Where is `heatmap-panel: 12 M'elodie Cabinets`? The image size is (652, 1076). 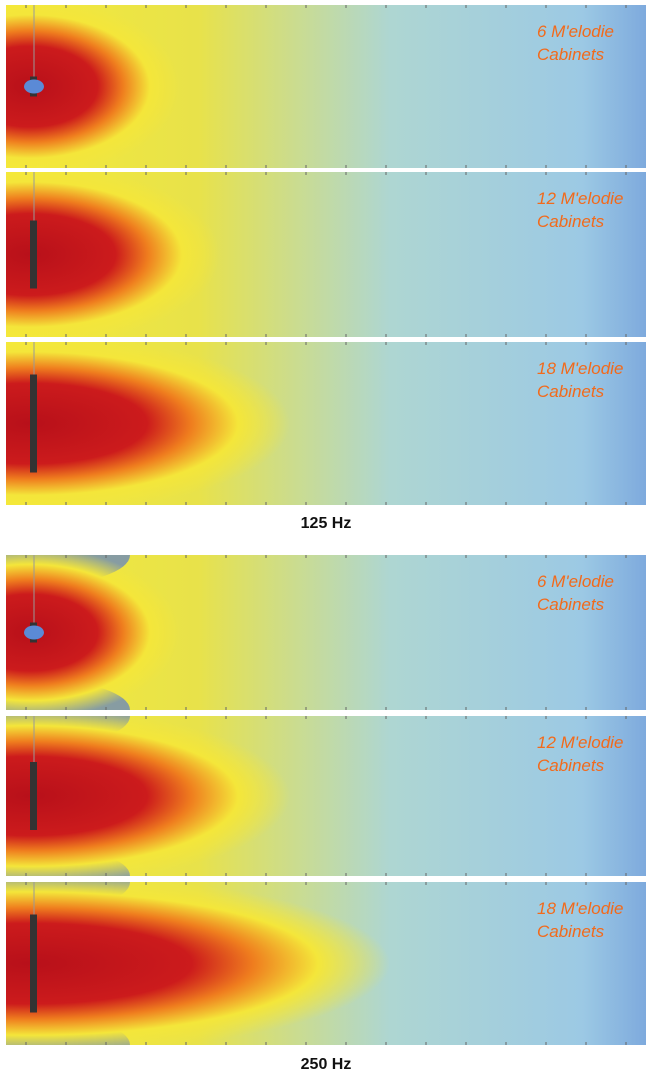
heatmap-panel: 12 M'elodie Cabinets is located at coordinates (326, 796).